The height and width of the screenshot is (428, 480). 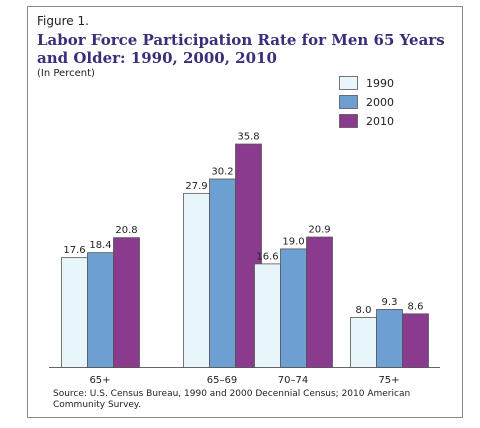 I want to click on legend-label-2010: 2010, so click(x=380, y=121).